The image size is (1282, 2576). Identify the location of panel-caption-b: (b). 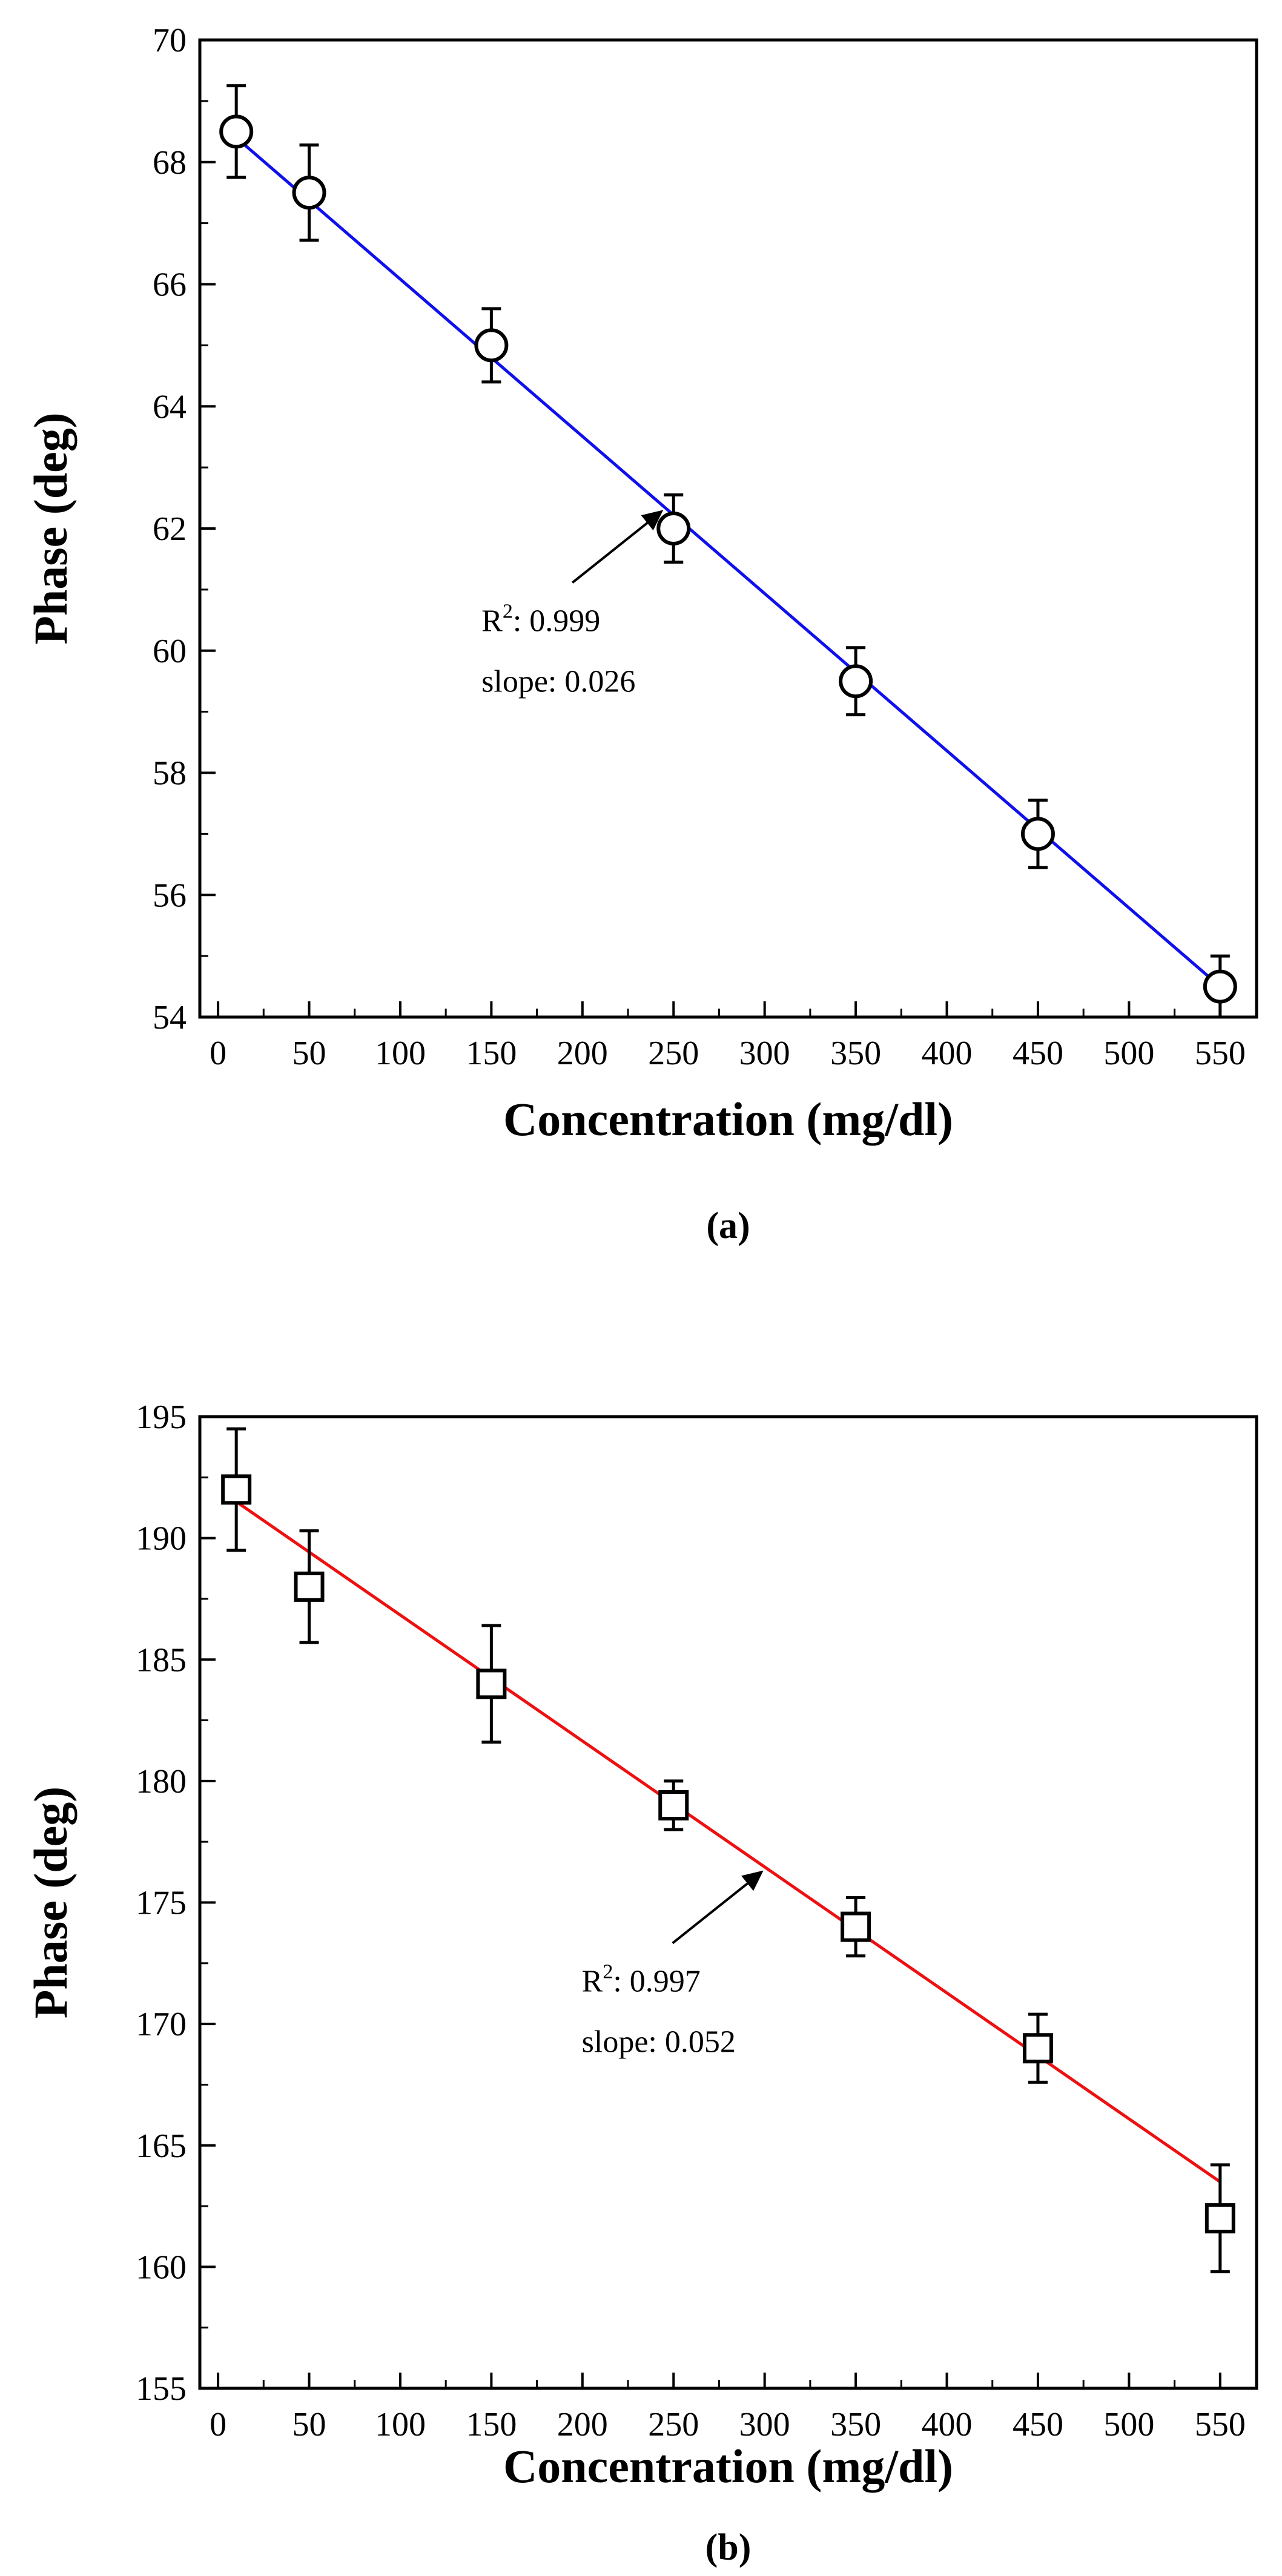
(728, 2547).